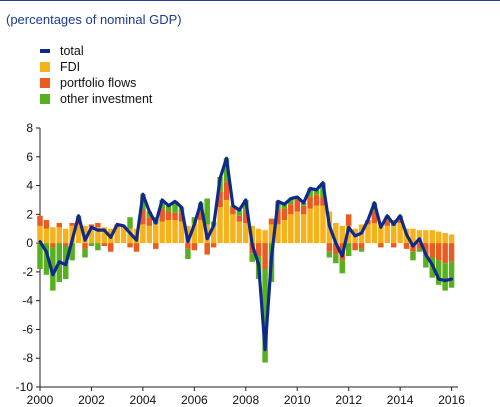 Image resolution: width=500 pixels, height=407 pixels. What do you see at coordinates (194, 400) in the screenshot?
I see `x-tick-label: 2006` at bounding box center [194, 400].